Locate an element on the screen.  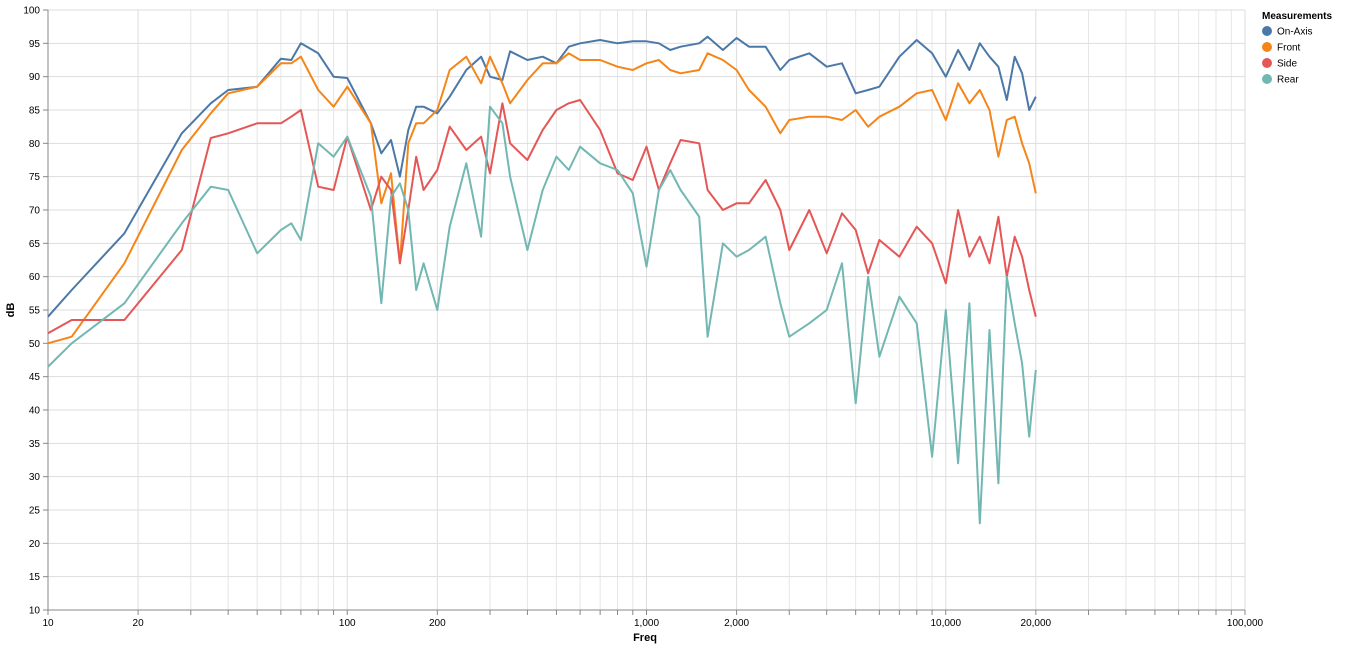
y-tick-label: 30 is located at coordinates (35, 477).